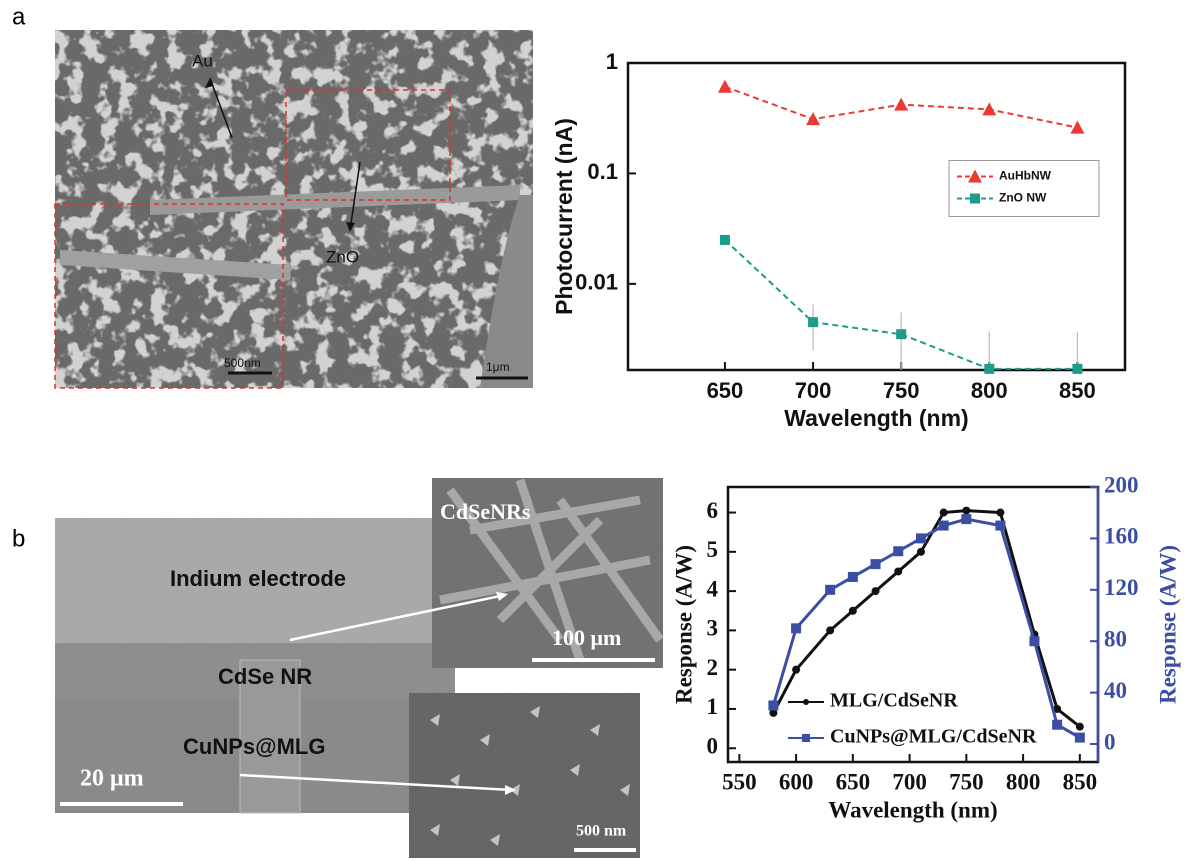  I want to click on image-label: Au, so click(202, 60).